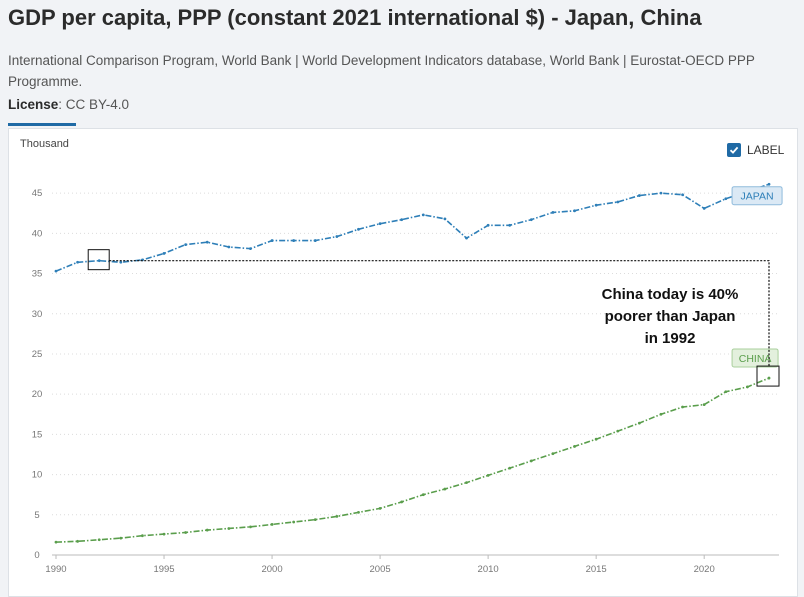 Image resolution: width=804 pixels, height=597 pixels. What do you see at coordinates (36, 555) in the screenshot?
I see `y-tick-label: 0` at bounding box center [36, 555].